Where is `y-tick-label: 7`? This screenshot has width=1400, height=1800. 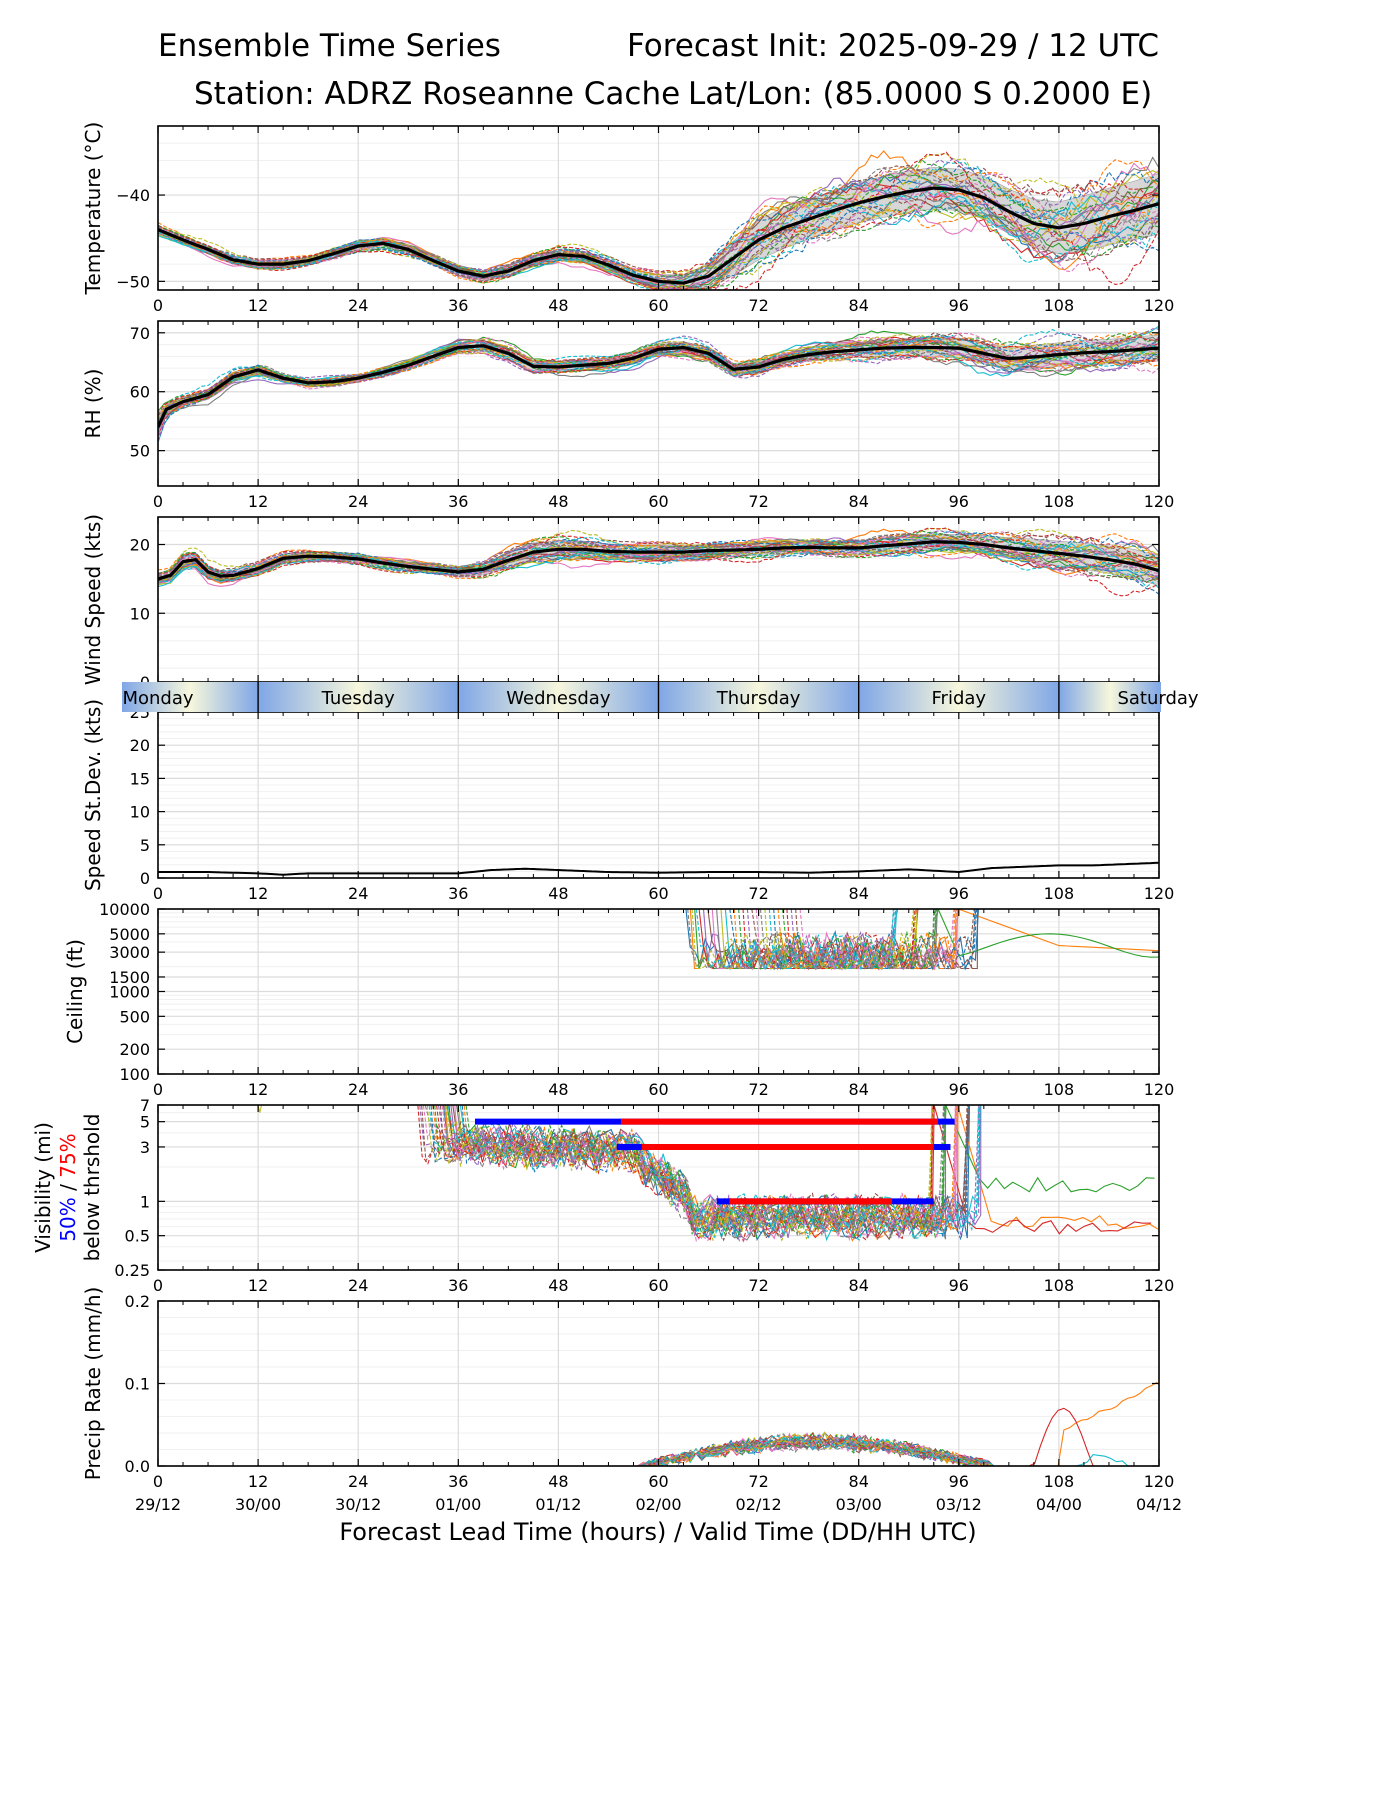 y-tick-label: 7 is located at coordinates (145, 1105).